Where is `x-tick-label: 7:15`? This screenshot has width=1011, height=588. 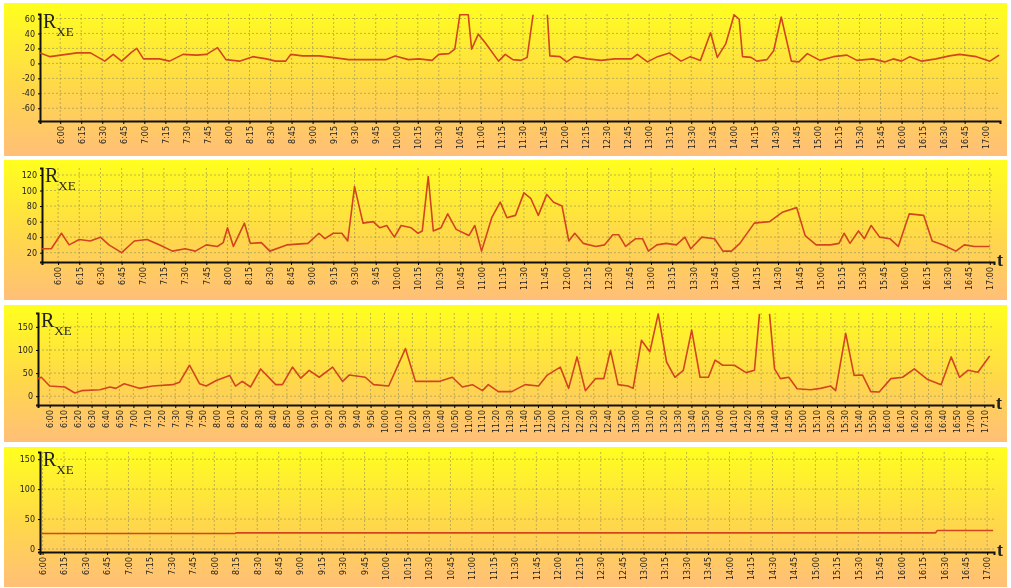 x-tick-label: 7:15 is located at coordinates (166, 135).